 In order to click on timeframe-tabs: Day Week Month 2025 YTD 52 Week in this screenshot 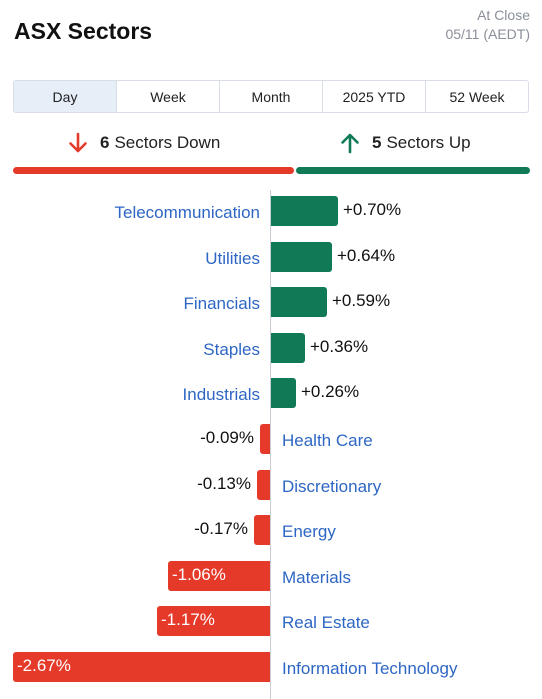, I will do `click(271, 96)`.